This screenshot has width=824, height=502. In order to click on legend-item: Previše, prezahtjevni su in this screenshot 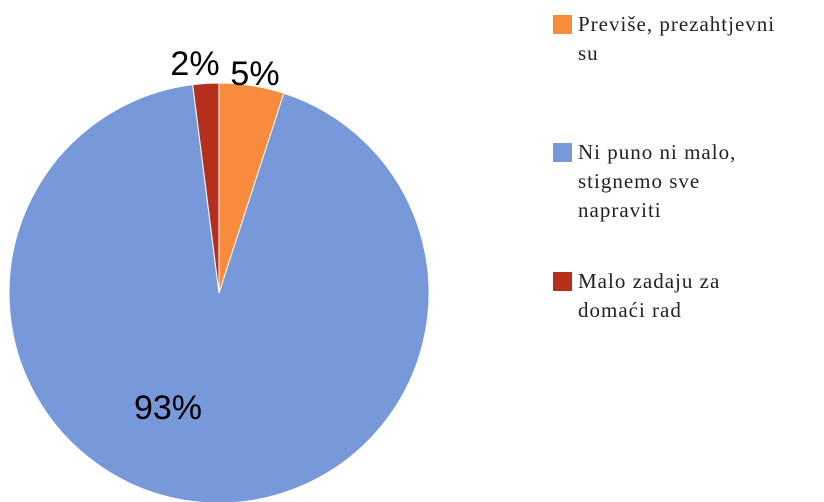, I will do `click(670, 39)`.